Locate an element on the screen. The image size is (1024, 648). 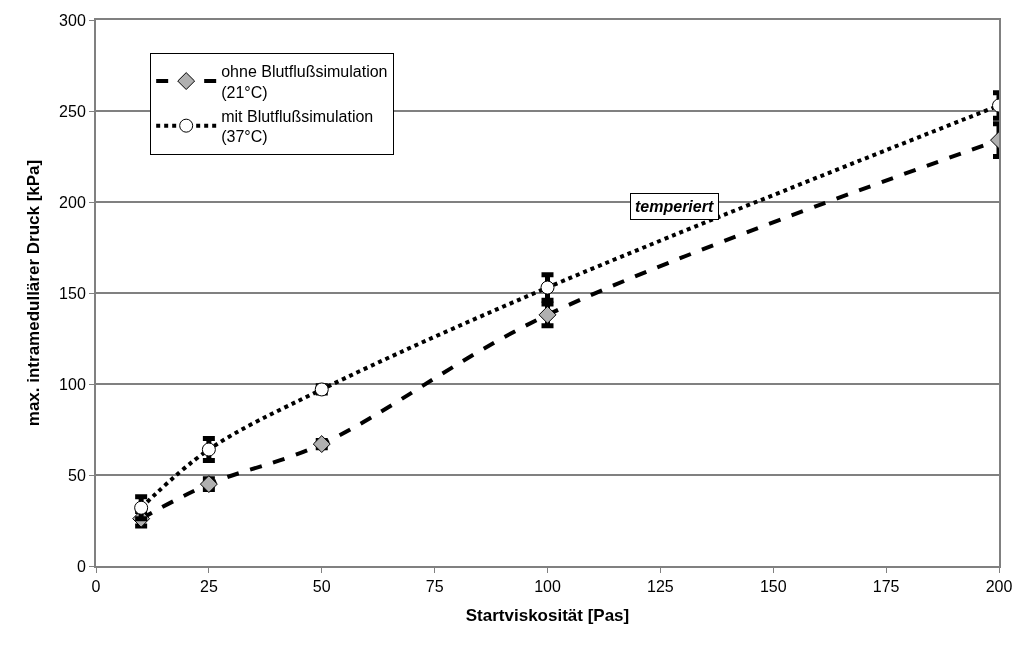
x-tick-label: 175 is located at coordinates (886, 587).